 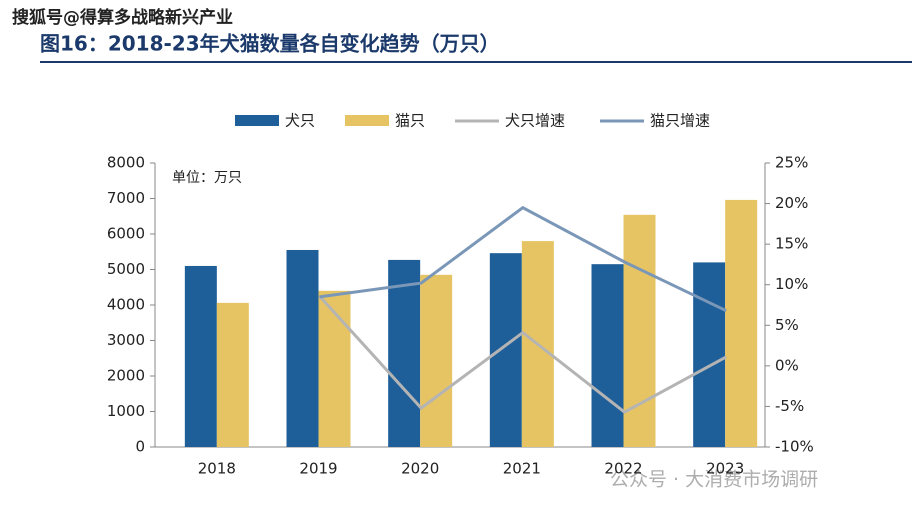 I want to click on annotation: 单位：万只, so click(x=207, y=178).